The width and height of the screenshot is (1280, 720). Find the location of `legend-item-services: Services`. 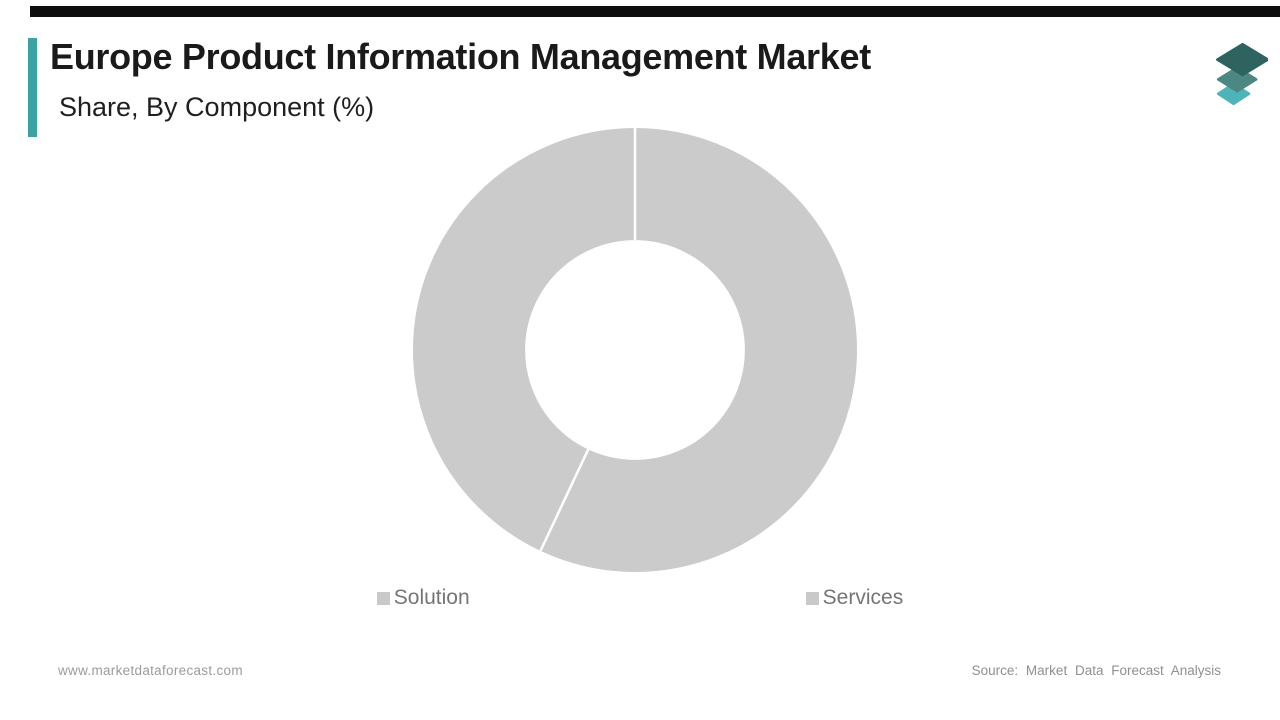

legend-item-services: Services is located at coordinates (854, 598).